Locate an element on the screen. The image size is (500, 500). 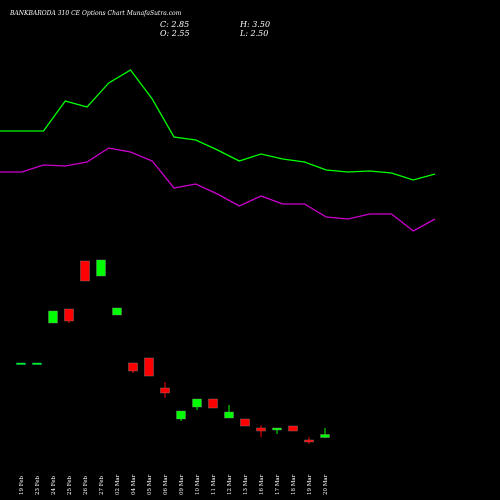
x-tick-label: 12 Mar is located at coordinates (230, 484).